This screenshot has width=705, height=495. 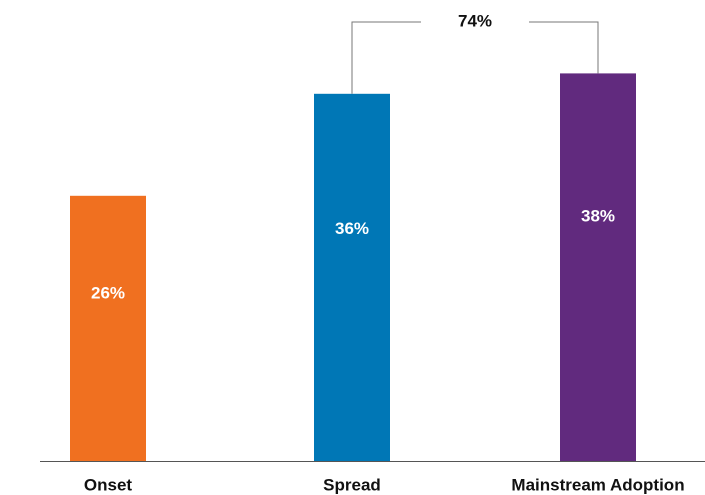 What do you see at coordinates (352, 277) in the screenshot?
I see `bar-spread` at bounding box center [352, 277].